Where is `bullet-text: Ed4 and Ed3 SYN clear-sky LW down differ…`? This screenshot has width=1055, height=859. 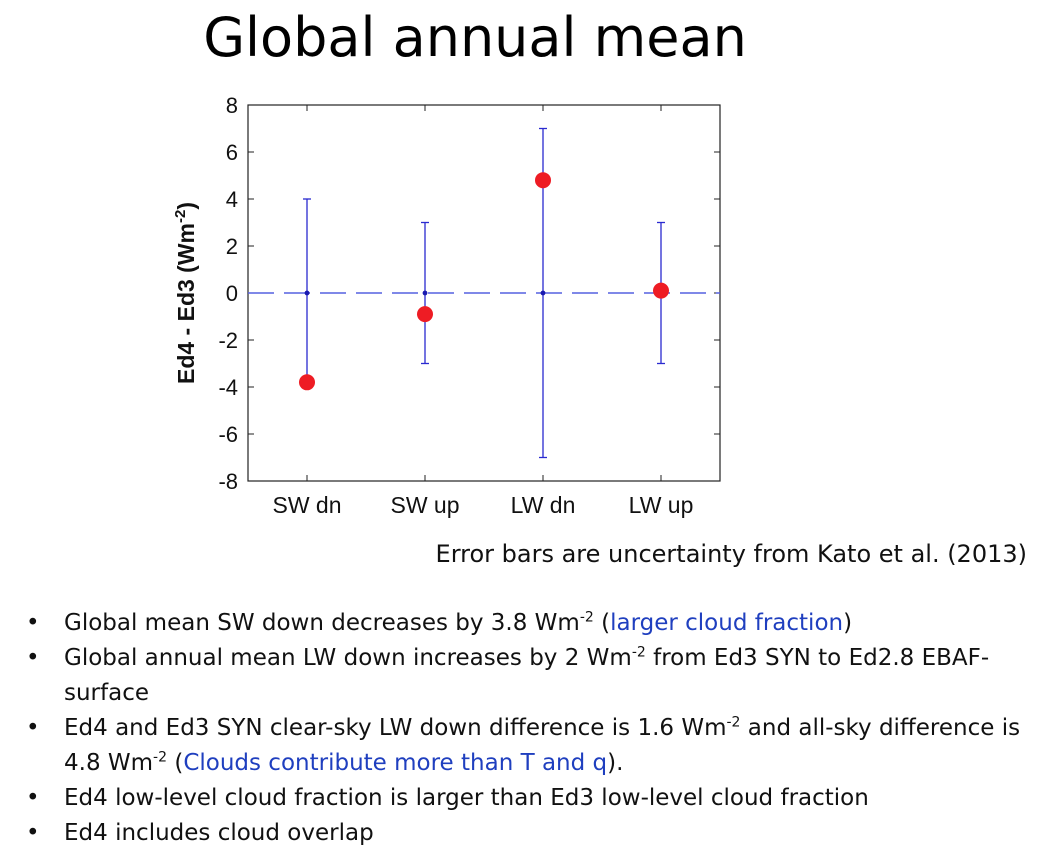 bullet-text: Ed4 and Ed3 SYN clear-sky LW down differ… is located at coordinates (395, 728).